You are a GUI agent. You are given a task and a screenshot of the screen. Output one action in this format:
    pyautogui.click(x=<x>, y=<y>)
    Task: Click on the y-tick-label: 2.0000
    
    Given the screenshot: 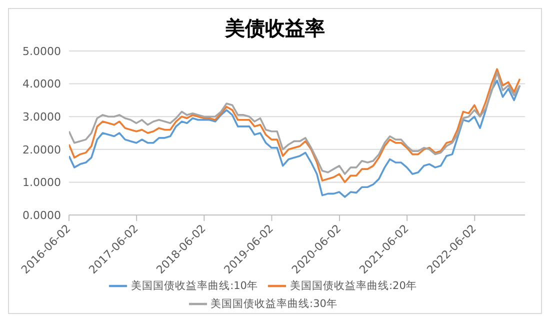 What is the action you would take?
    pyautogui.click(x=41, y=149)
    